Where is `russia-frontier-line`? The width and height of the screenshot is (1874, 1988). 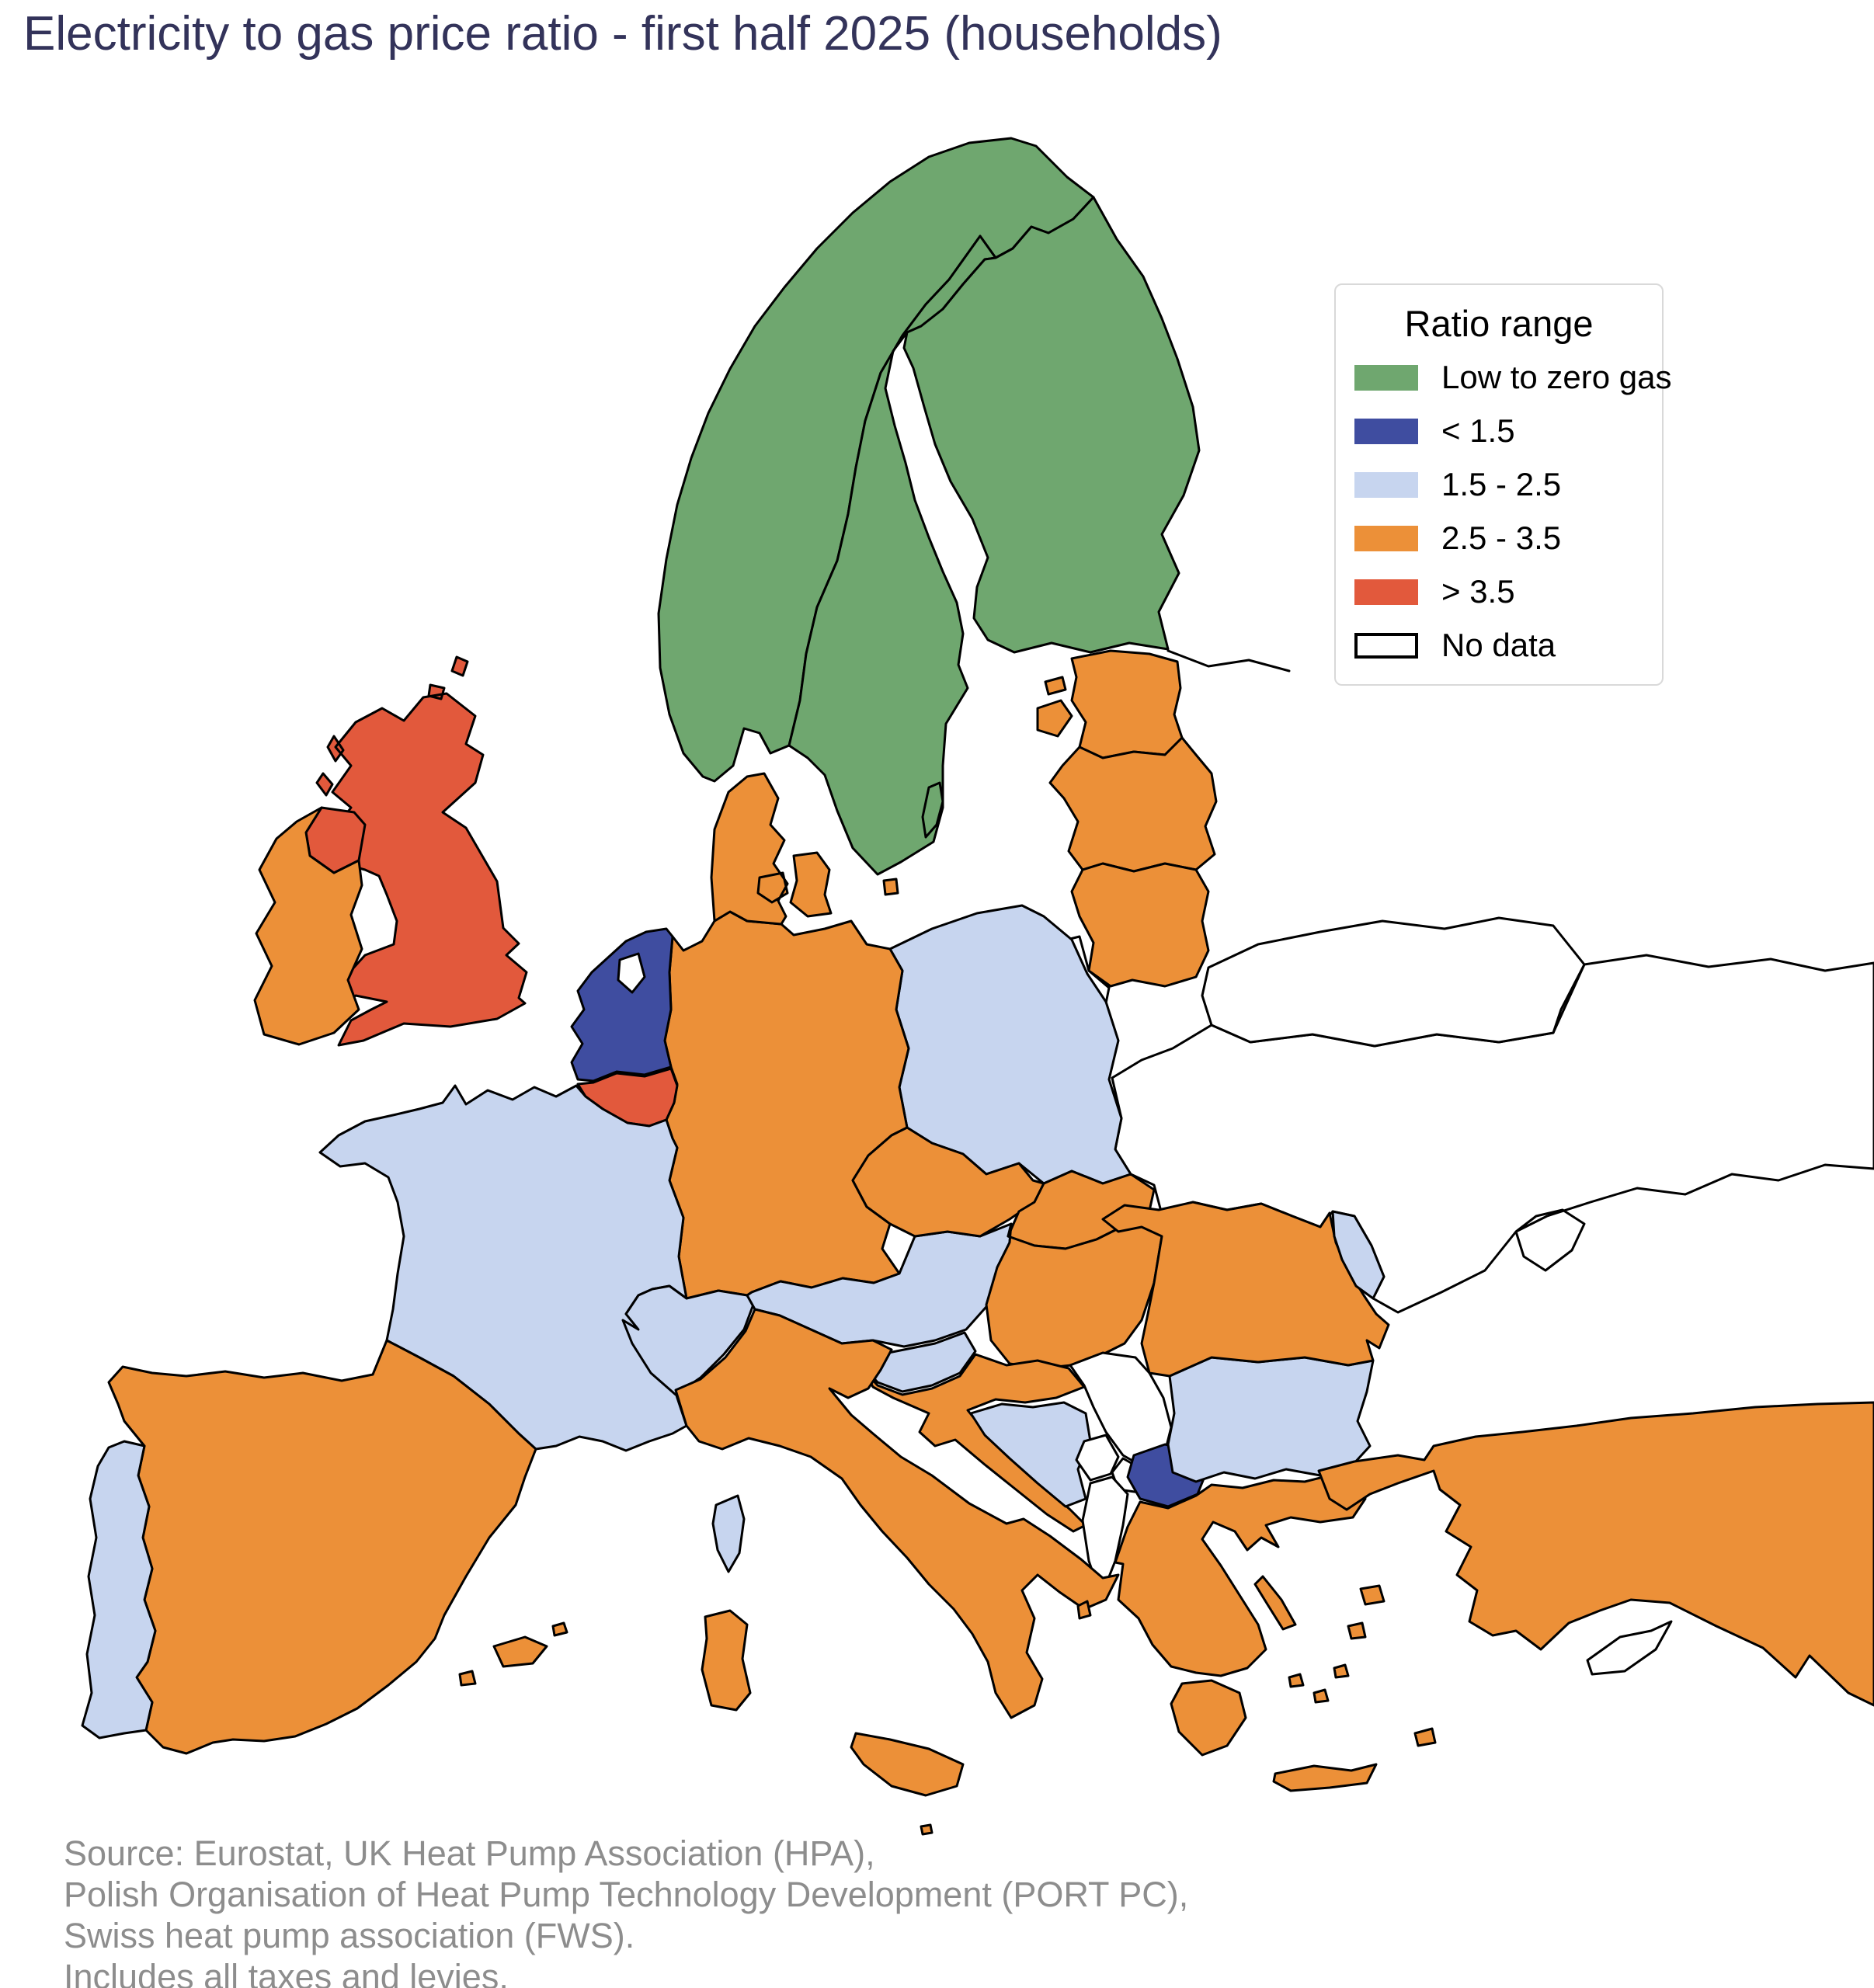
russia-frontier-line is located at coordinates (1228, 661).